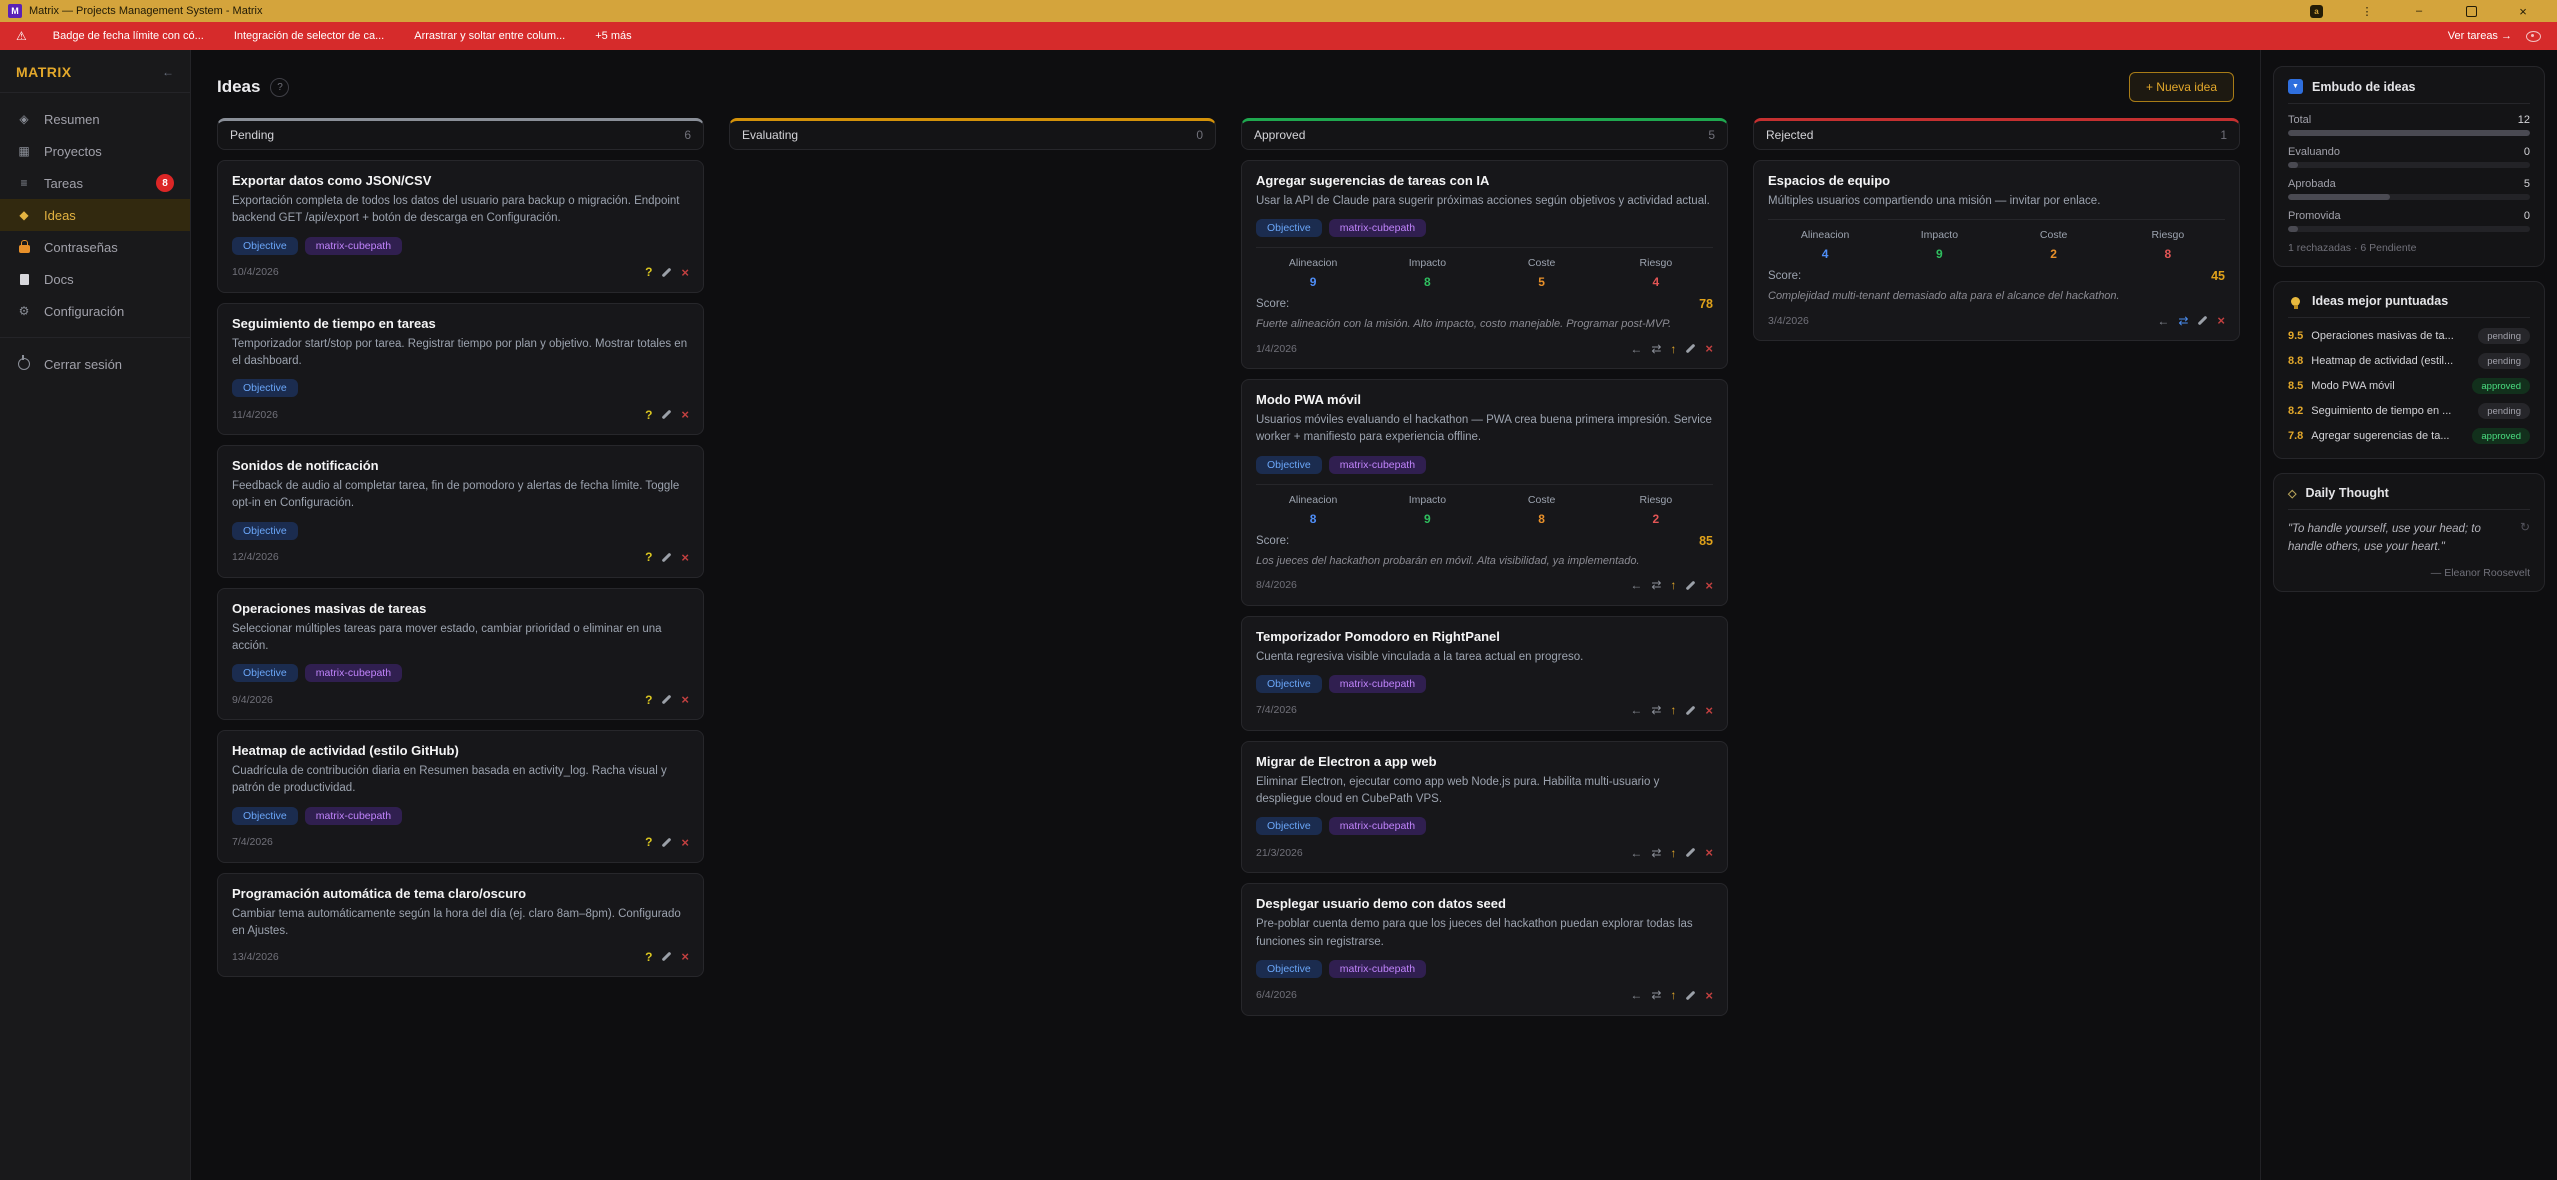 The height and width of the screenshot is (1180, 2557). Describe the element at coordinates (2501, 436) in the screenshot. I see `status-badge: approved` at that location.